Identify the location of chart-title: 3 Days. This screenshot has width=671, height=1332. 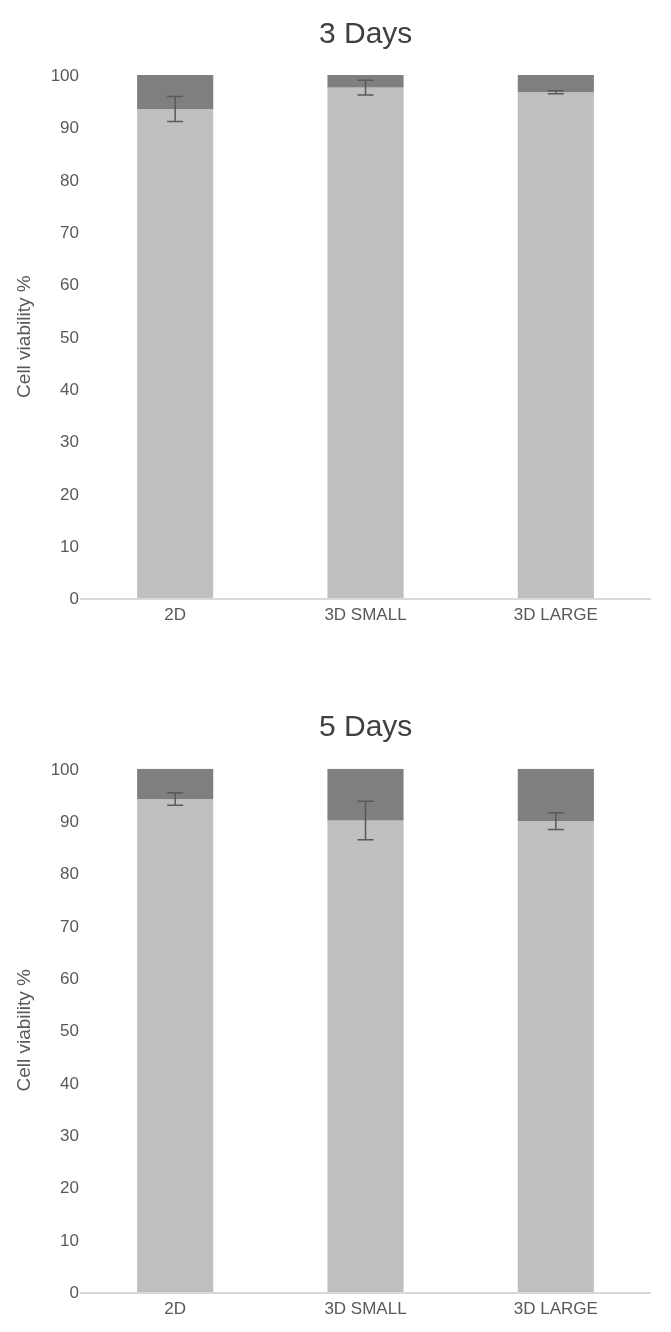
(366, 32).